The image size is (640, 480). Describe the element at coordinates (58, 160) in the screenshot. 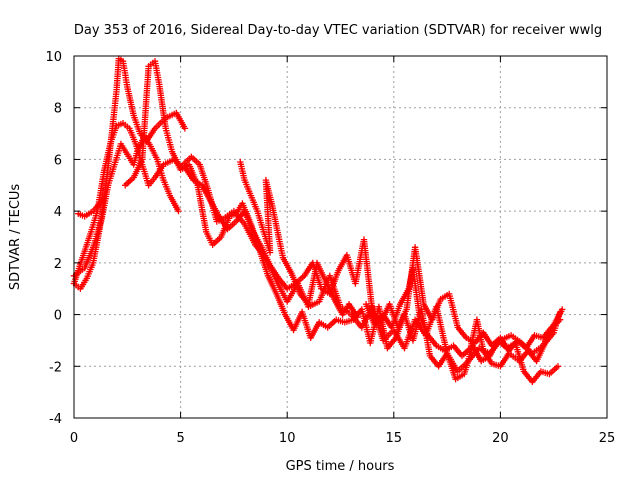

I see `y-tick-label: 6` at that location.